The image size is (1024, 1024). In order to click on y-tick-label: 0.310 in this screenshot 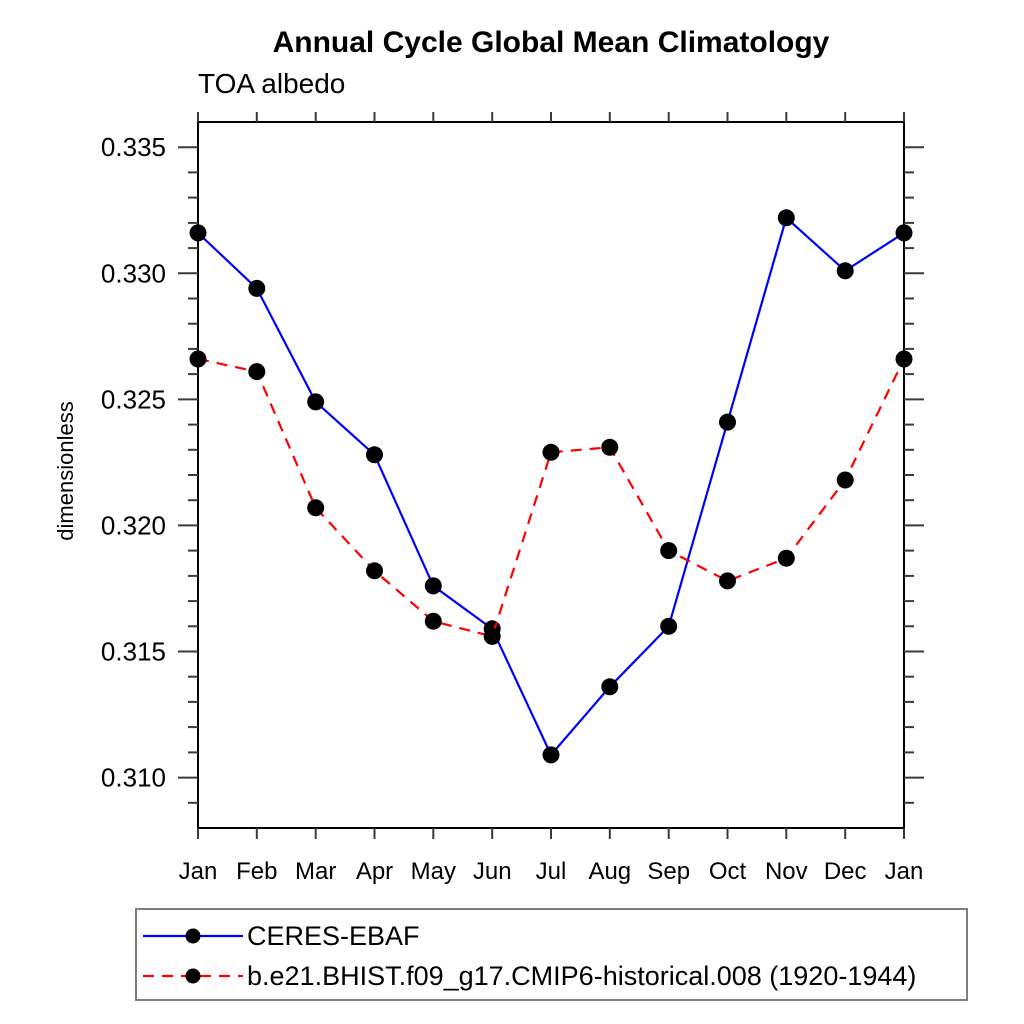, I will do `click(133, 778)`.